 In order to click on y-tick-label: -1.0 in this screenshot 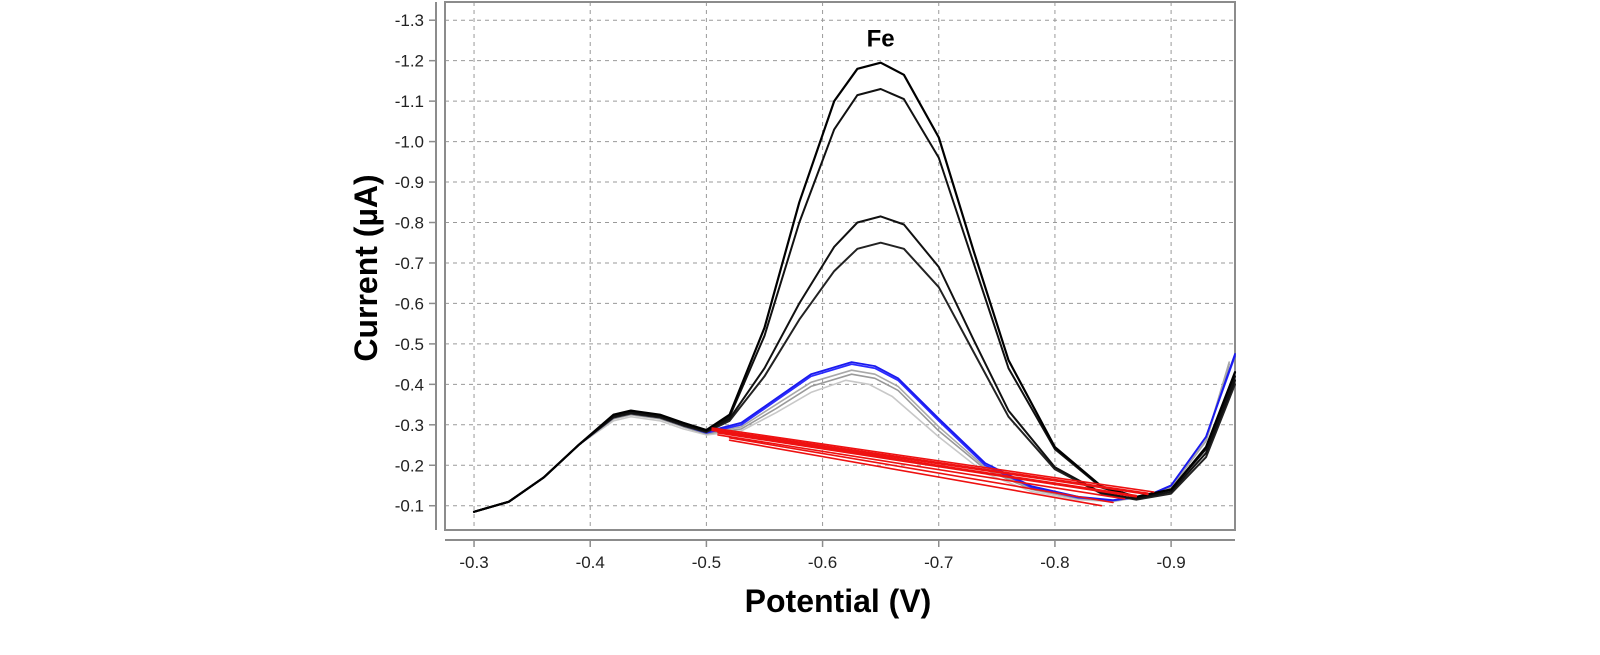, I will do `click(409, 142)`.